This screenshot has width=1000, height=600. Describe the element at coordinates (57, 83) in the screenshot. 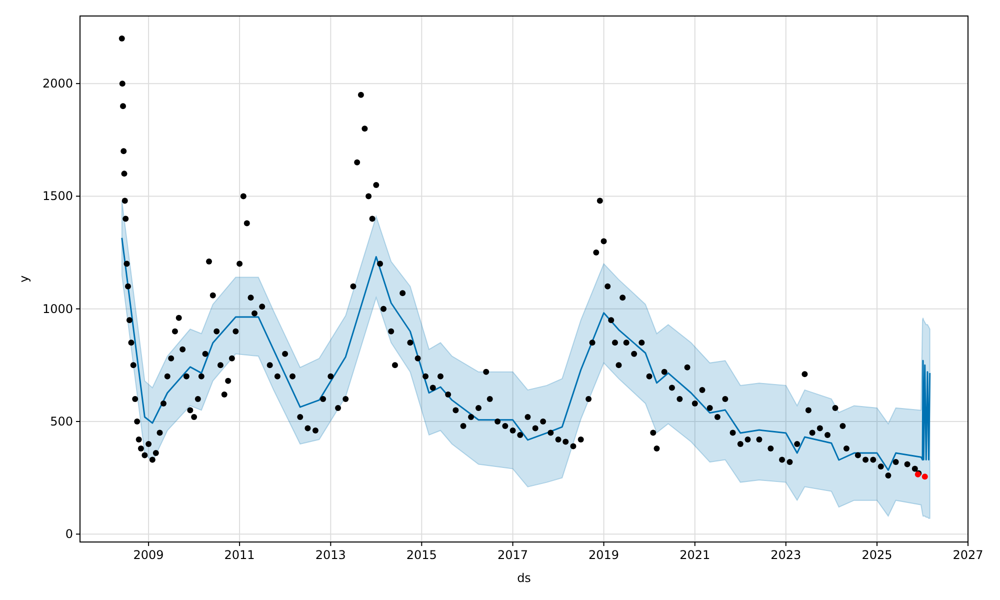

I see `y-tick-label: 2000` at that location.